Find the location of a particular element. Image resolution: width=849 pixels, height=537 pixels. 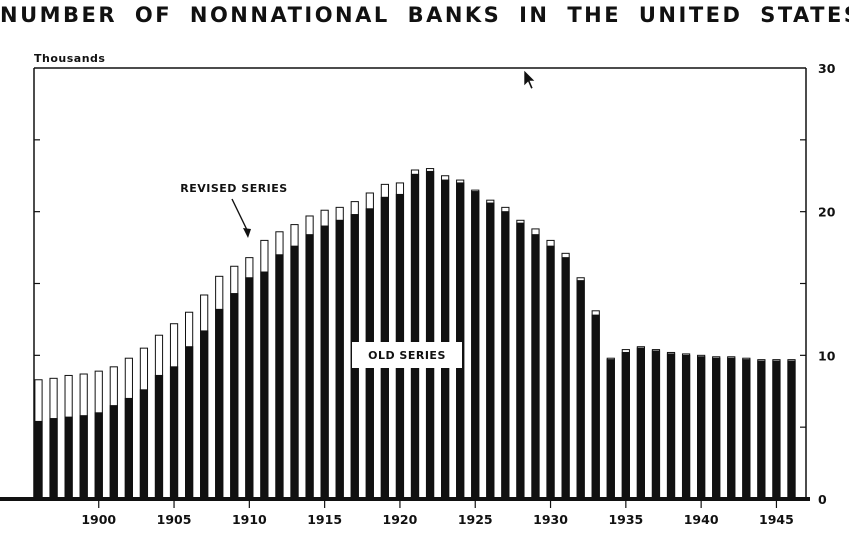

old-series-bar-1927 is located at coordinates (505, 355).